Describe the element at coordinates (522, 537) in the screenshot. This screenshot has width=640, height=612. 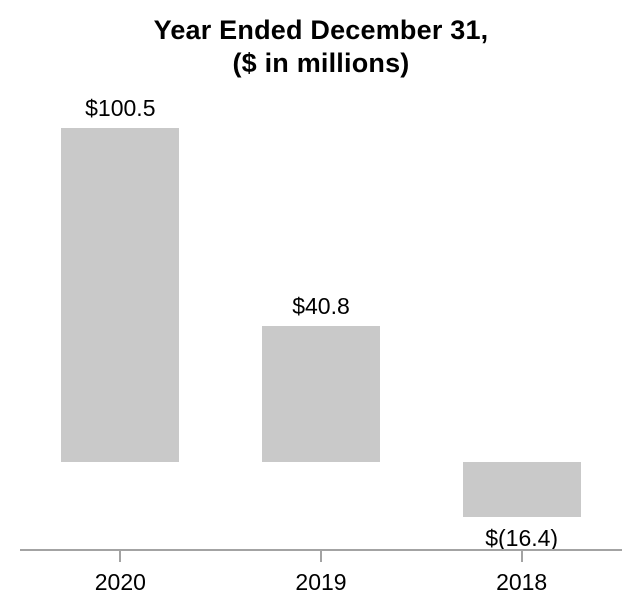
I see `value-label-2018: $(16.4)` at that location.